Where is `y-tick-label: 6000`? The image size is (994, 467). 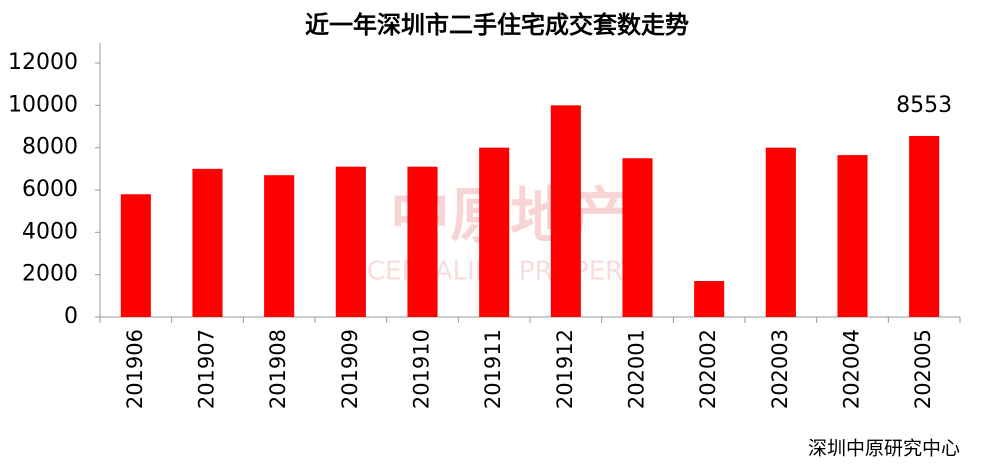 y-tick-label: 6000 is located at coordinates (50, 189).